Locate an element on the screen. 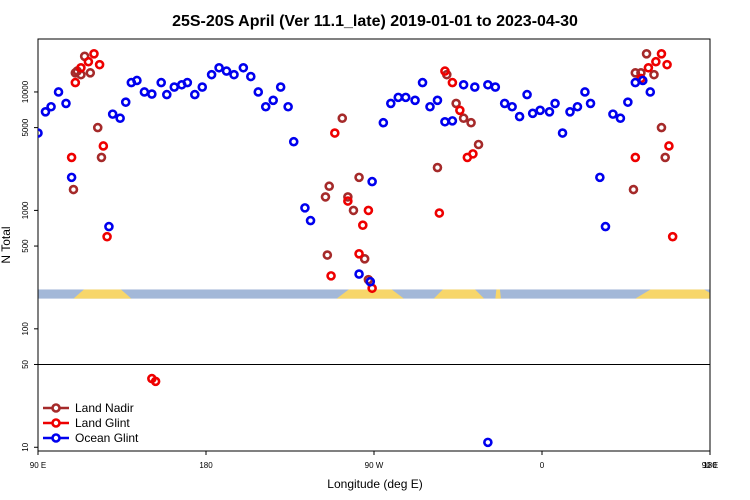  y-tick-label: 5000 is located at coordinates (25, 127).